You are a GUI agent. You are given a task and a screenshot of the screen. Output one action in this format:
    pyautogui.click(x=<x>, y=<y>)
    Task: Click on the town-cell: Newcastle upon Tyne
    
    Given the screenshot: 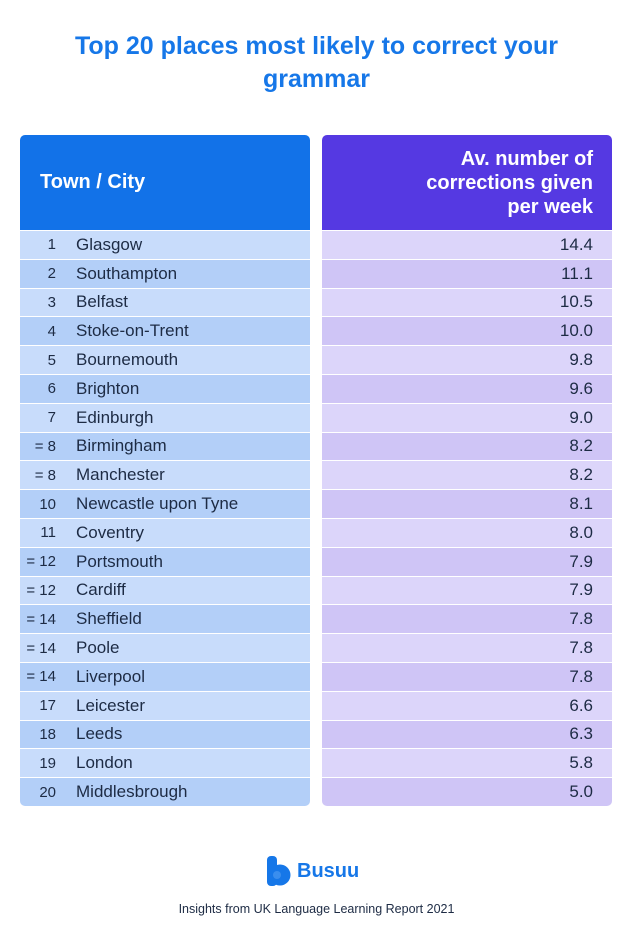 What is the action you would take?
    pyautogui.click(x=157, y=504)
    